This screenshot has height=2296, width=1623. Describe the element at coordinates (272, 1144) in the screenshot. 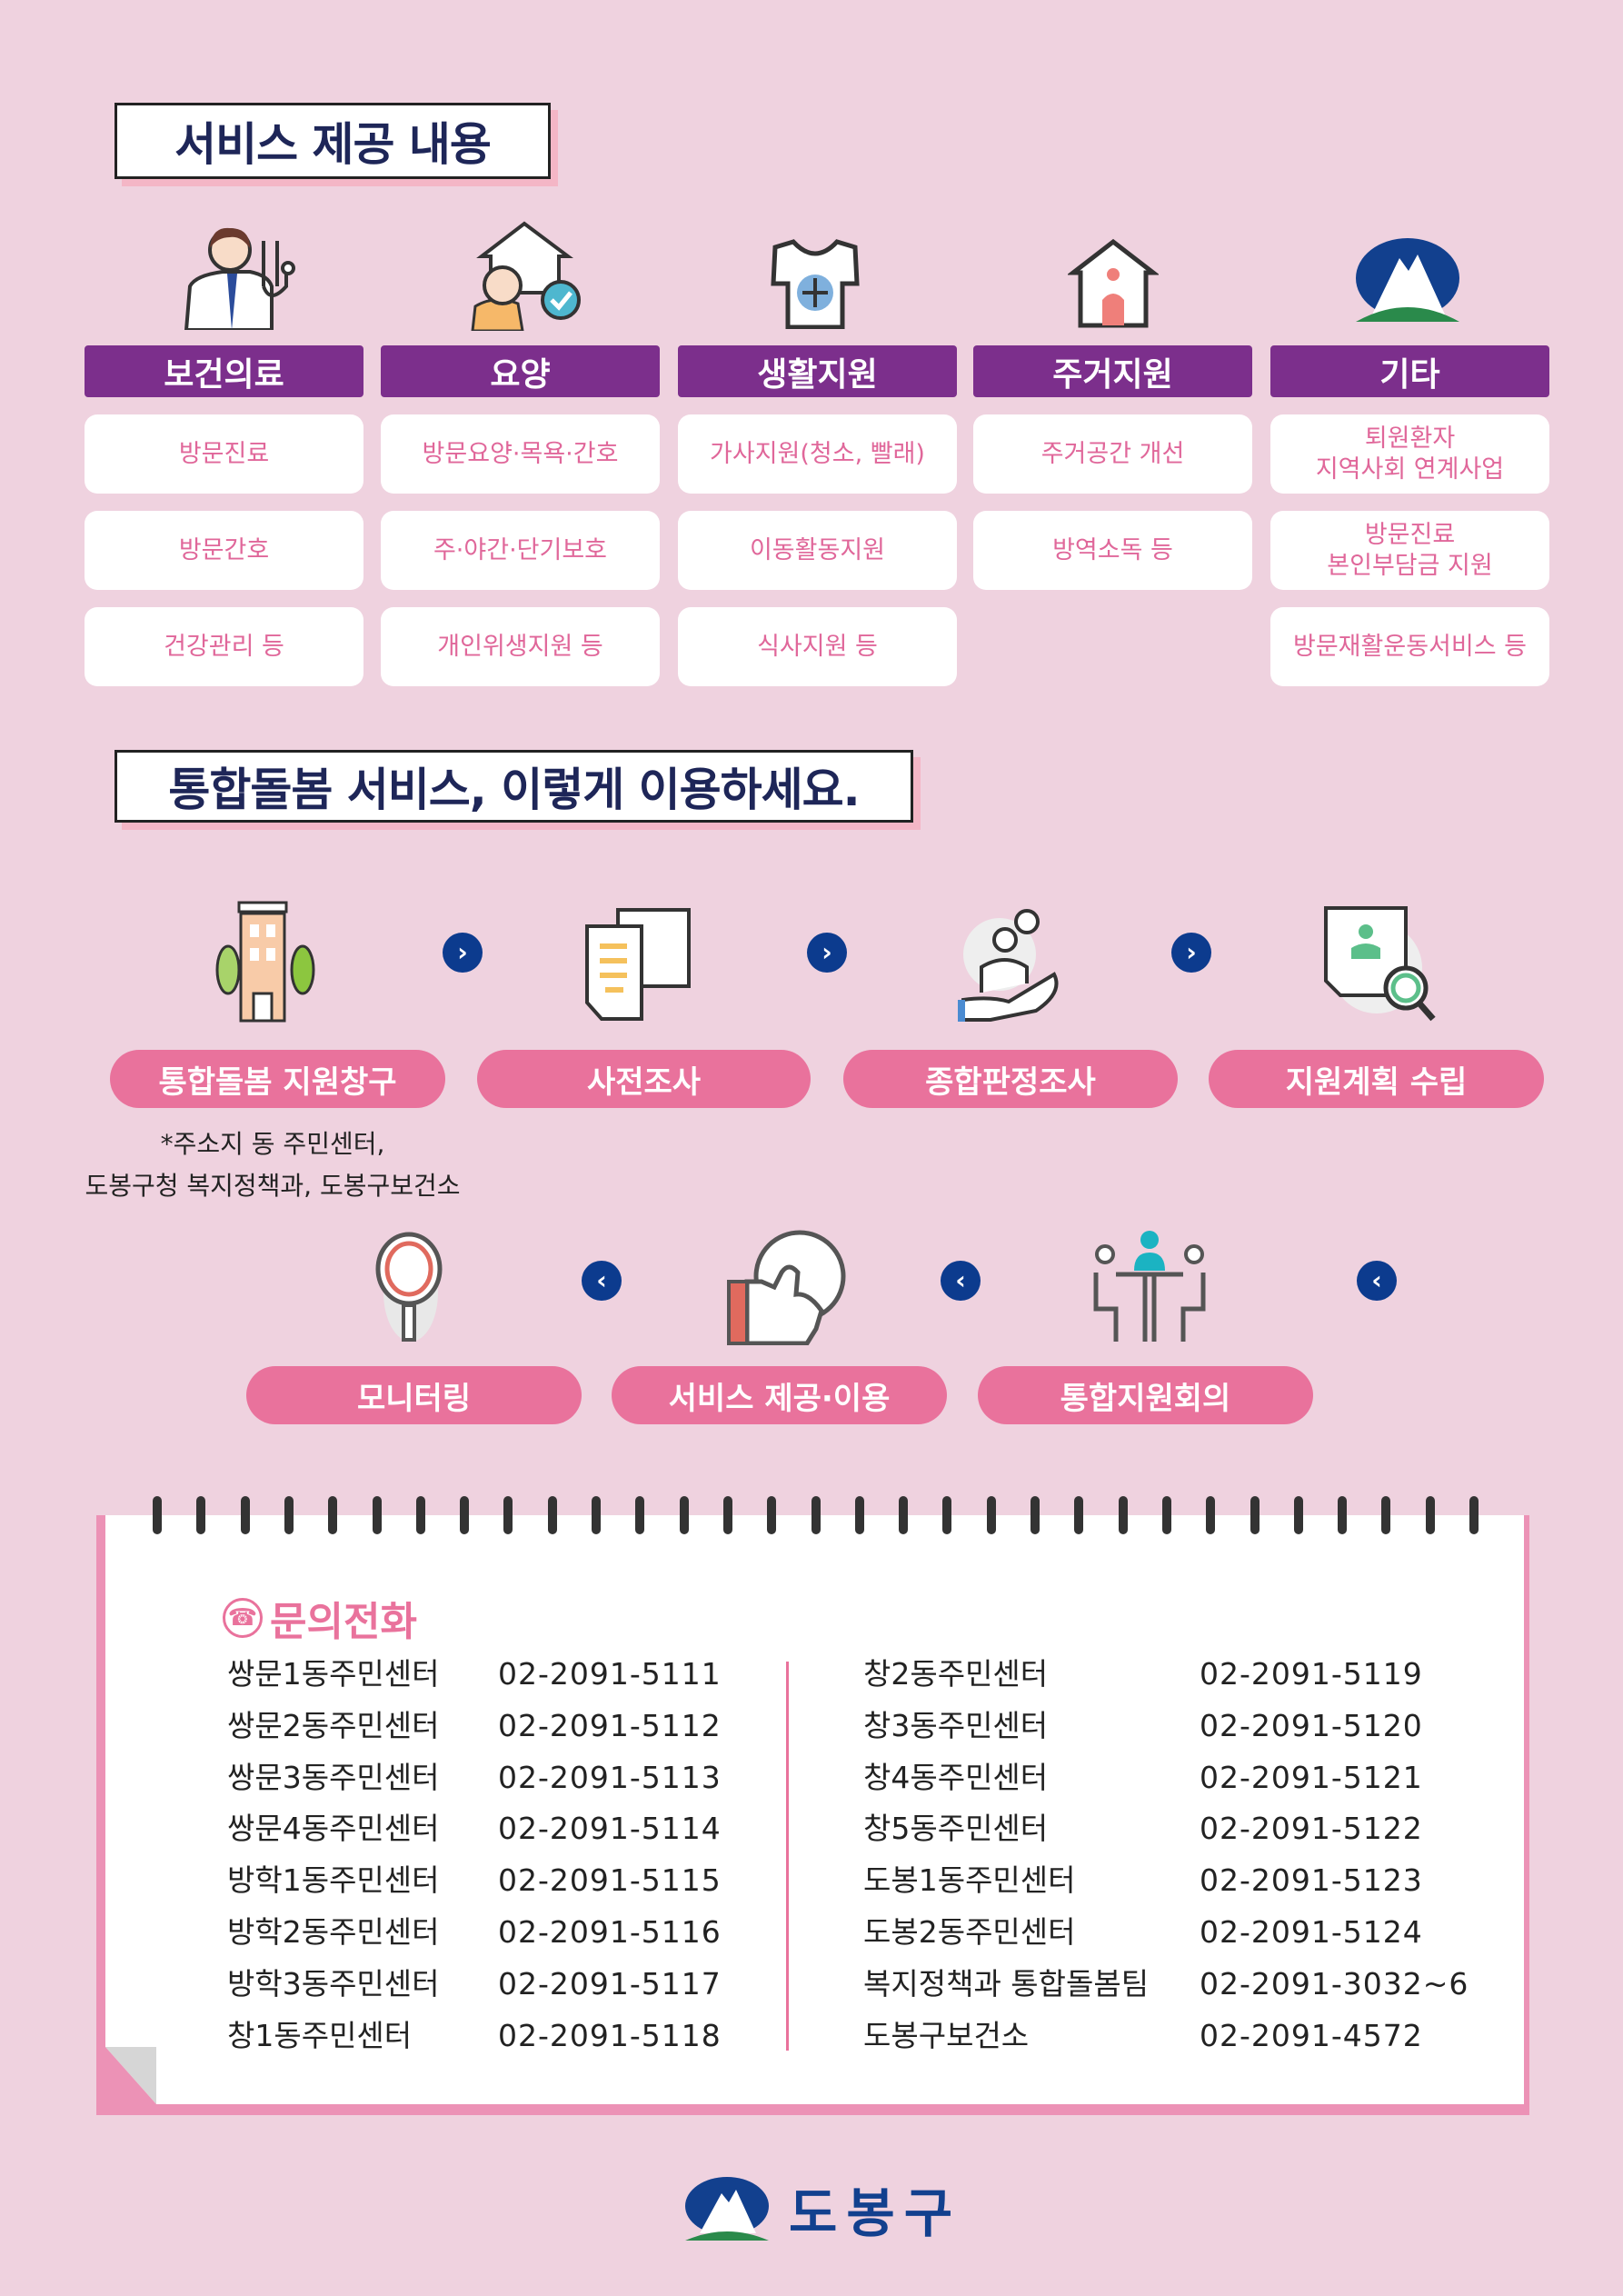

I see `note-line: *주소지 동 주민센터,` at that location.